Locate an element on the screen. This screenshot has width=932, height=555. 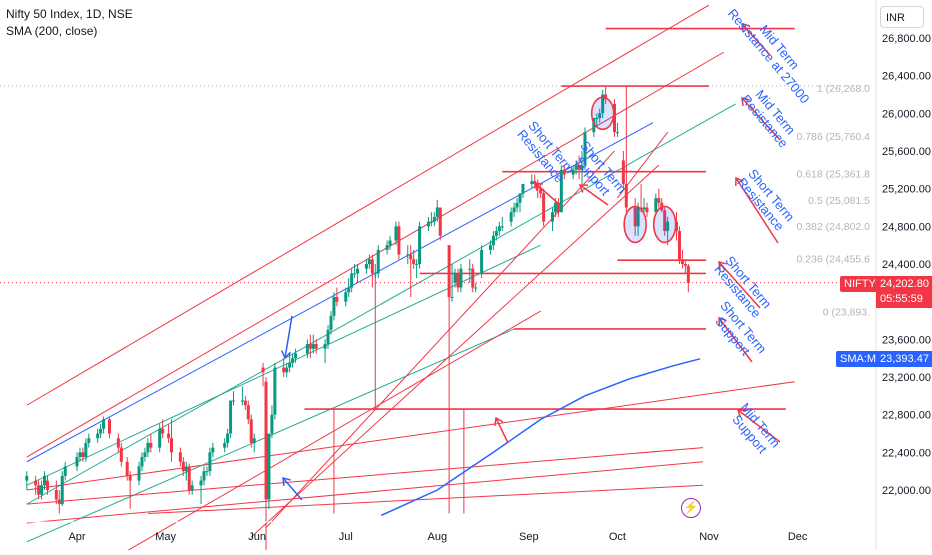
sma-tag-label: SMA:MA is located at coordinates (862, 359).